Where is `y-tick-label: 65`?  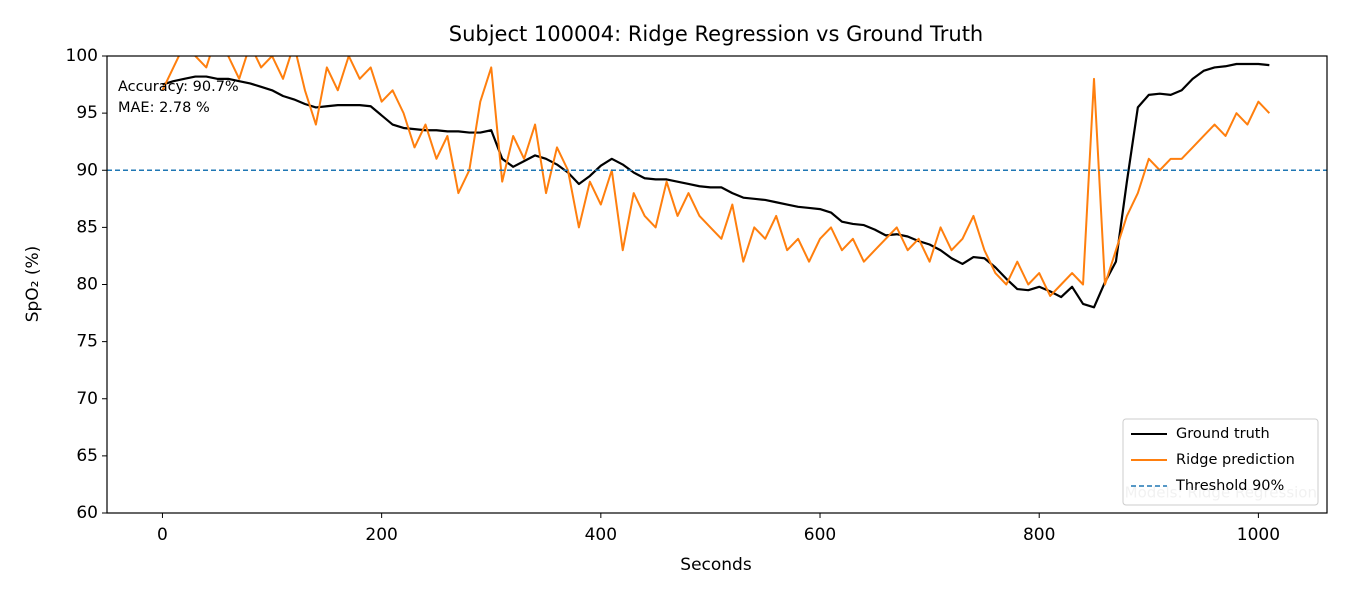 y-tick-label: 65 is located at coordinates (87, 456).